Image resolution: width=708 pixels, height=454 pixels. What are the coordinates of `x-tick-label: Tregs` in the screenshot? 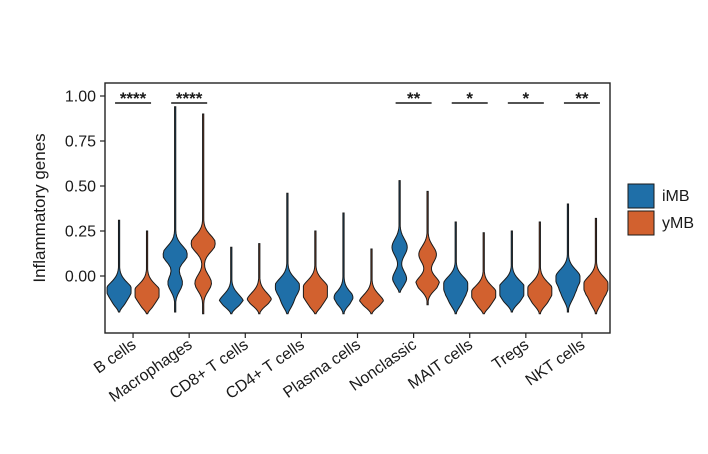 It's located at (510, 354).